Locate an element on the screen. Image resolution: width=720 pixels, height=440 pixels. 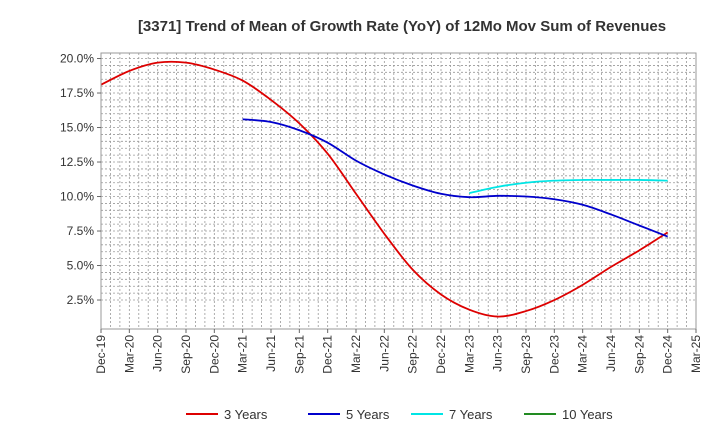
x-tick-label: Mar-24 is located at coordinates (583, 354).